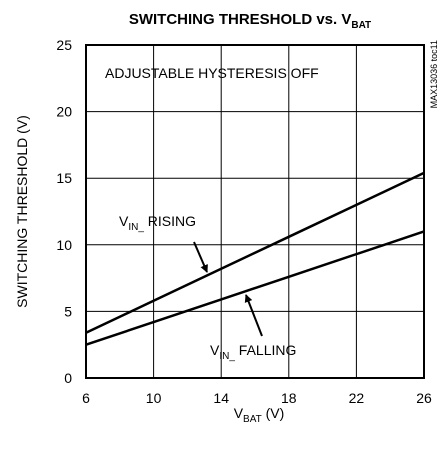 This screenshot has height=449, width=438. Describe the element at coordinates (252, 419) in the screenshot. I see `x-axis-label-part: BAT` at that location.